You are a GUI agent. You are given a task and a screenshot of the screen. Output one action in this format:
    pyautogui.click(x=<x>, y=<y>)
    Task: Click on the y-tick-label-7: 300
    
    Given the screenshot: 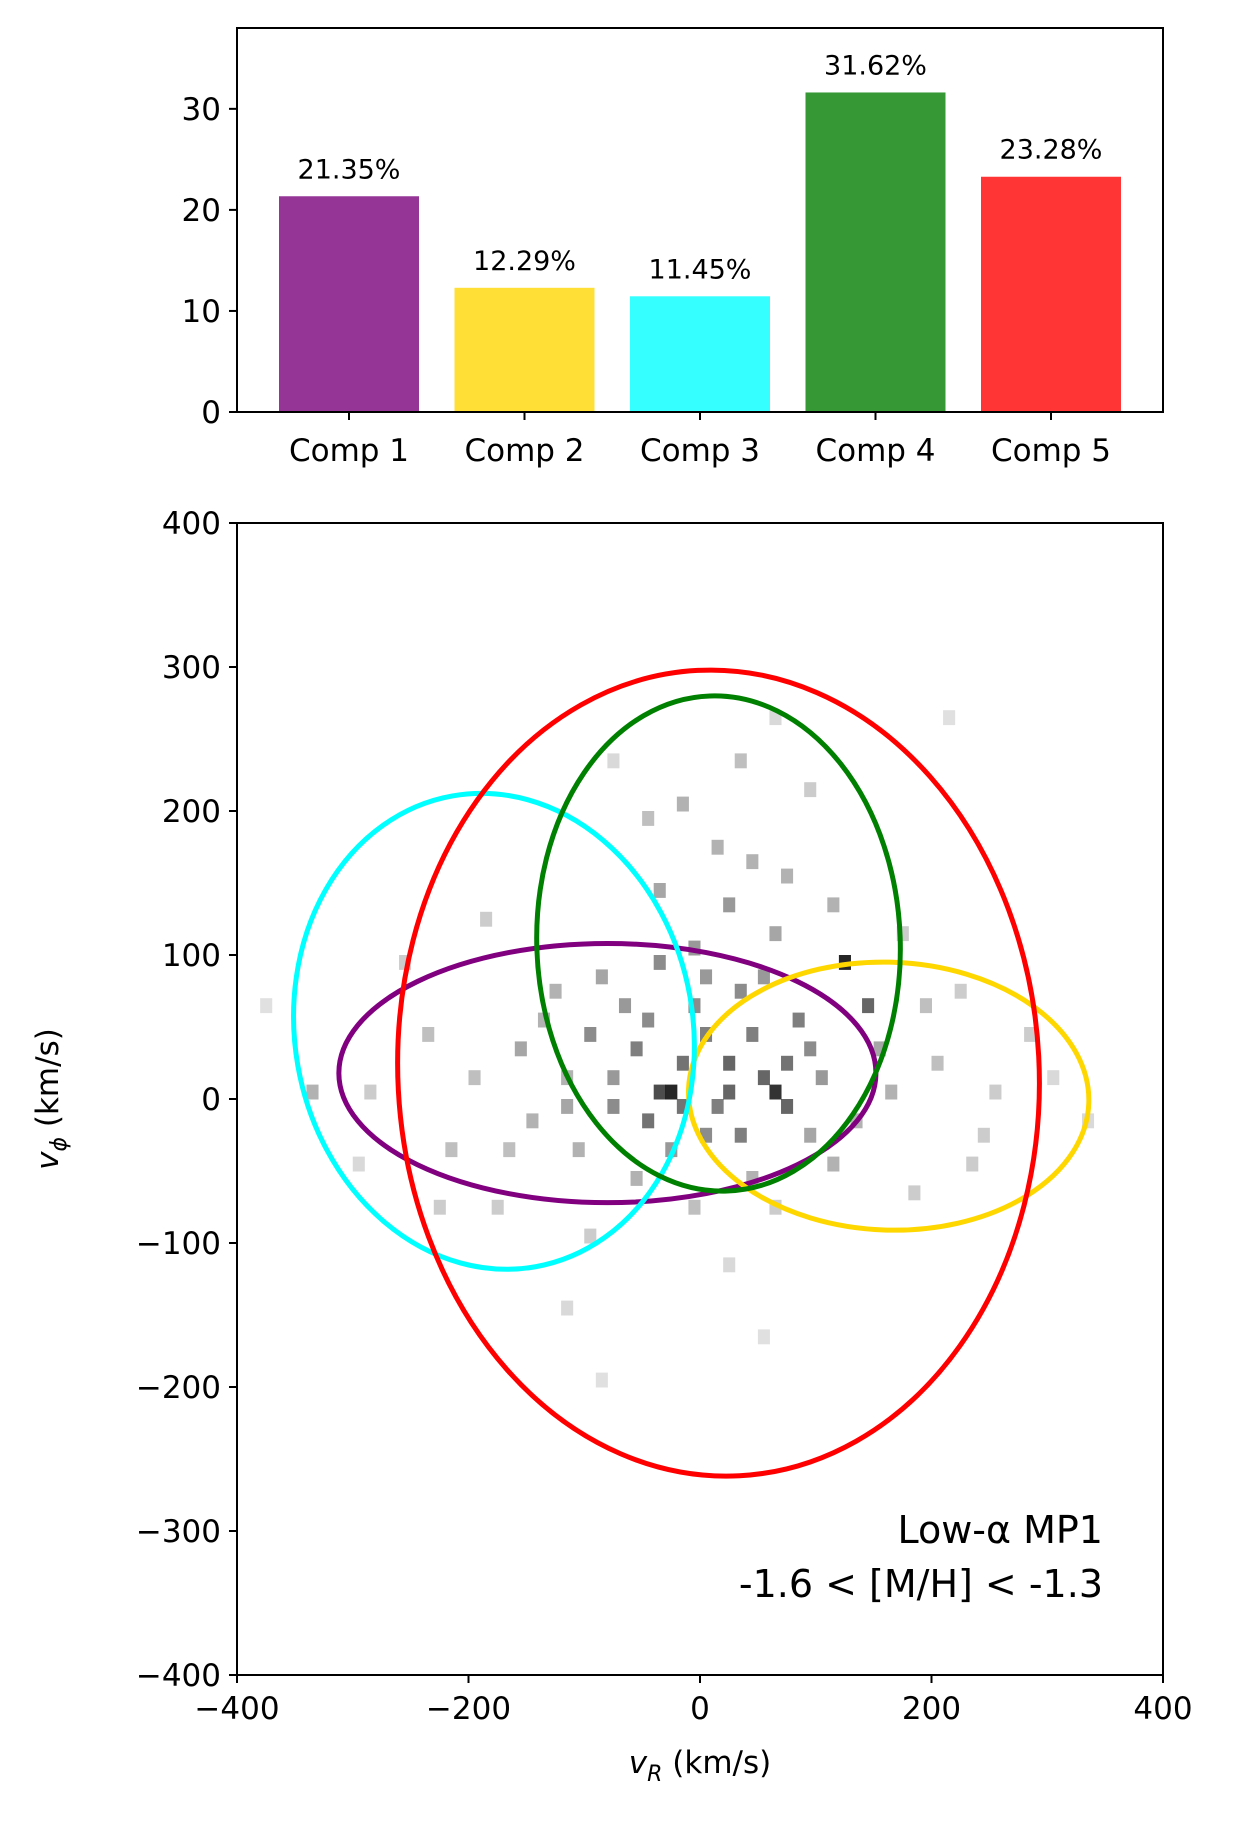 What is the action you would take?
    pyautogui.click(x=191, y=668)
    